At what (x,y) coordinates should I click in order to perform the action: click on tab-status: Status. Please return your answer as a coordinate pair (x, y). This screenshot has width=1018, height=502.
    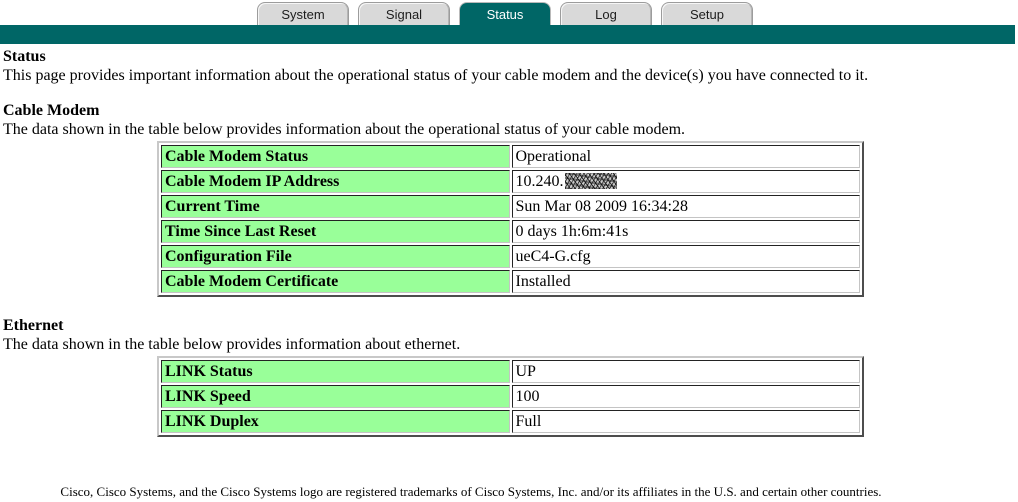
    Looking at the image, I should click on (505, 13).